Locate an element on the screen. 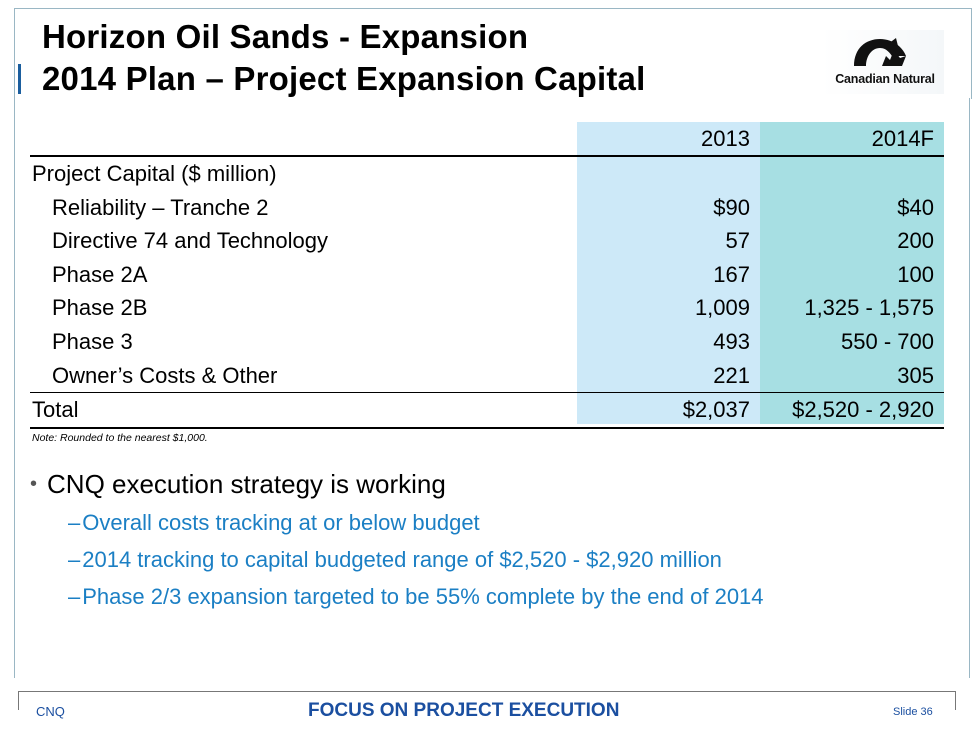 The height and width of the screenshot is (740, 976). main-bullet: • CNQ execution strategy is working is located at coordinates (238, 485).